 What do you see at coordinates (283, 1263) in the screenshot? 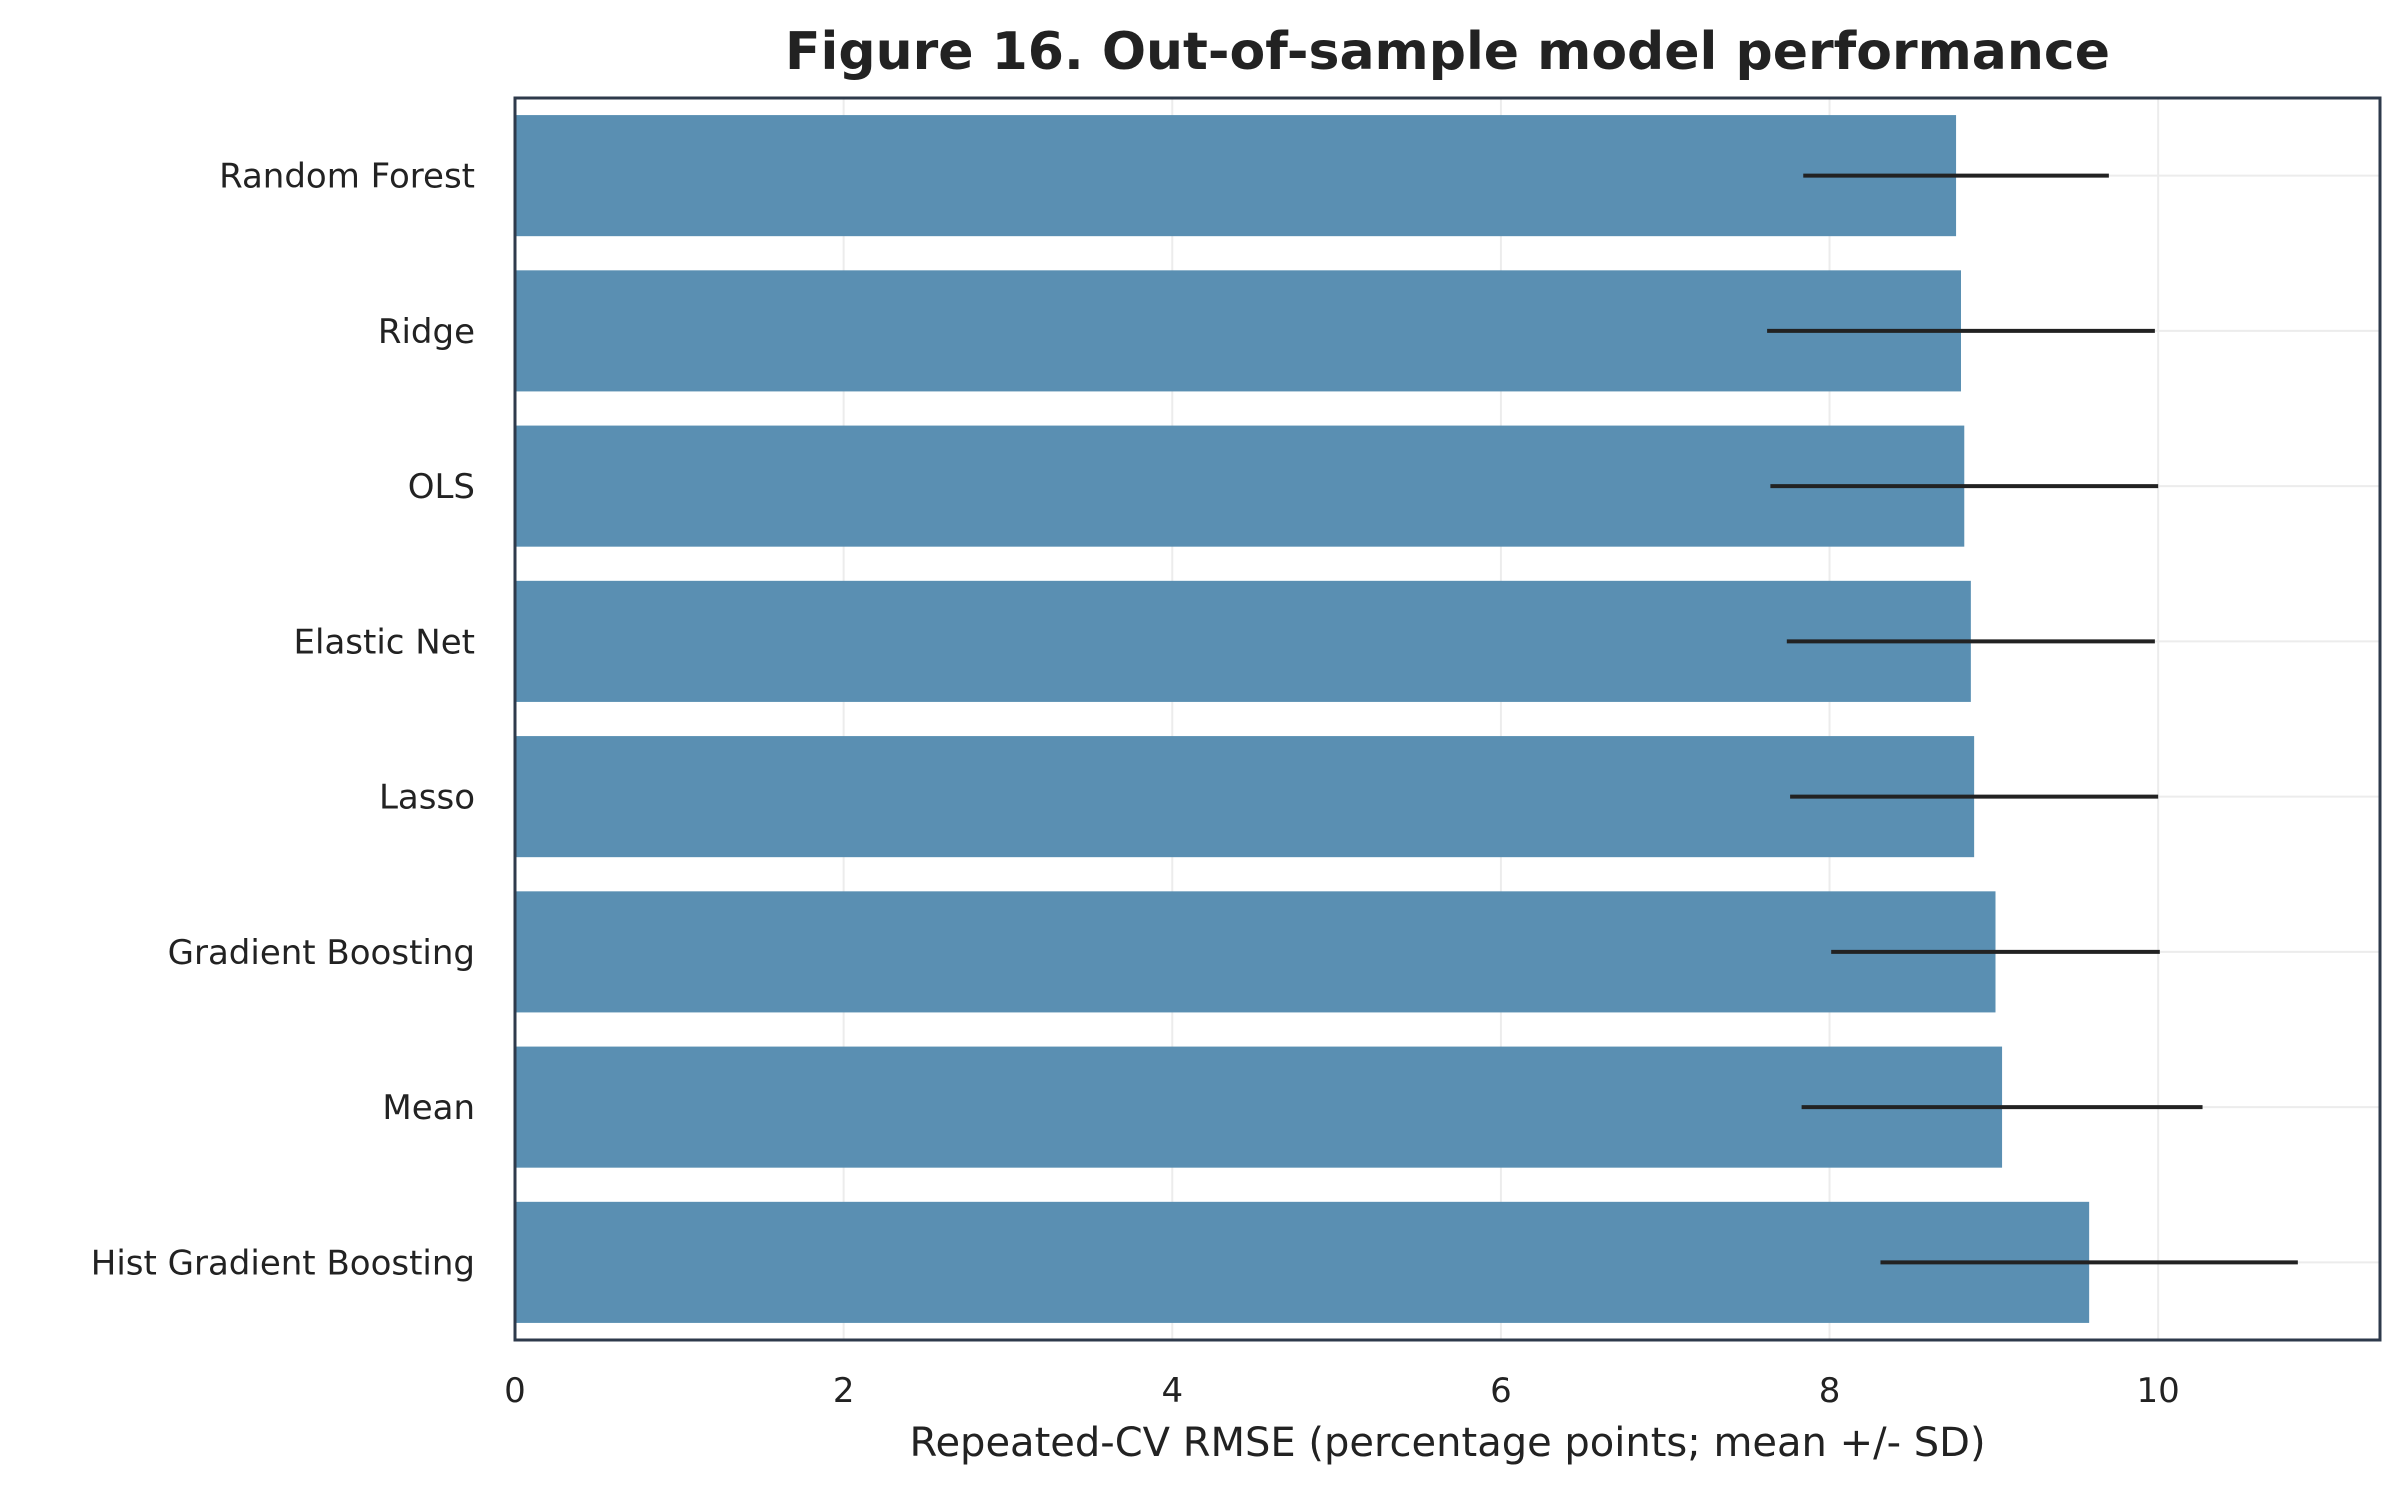
I see `y-tick-label: Hist Gradient Boosting` at bounding box center [283, 1263].